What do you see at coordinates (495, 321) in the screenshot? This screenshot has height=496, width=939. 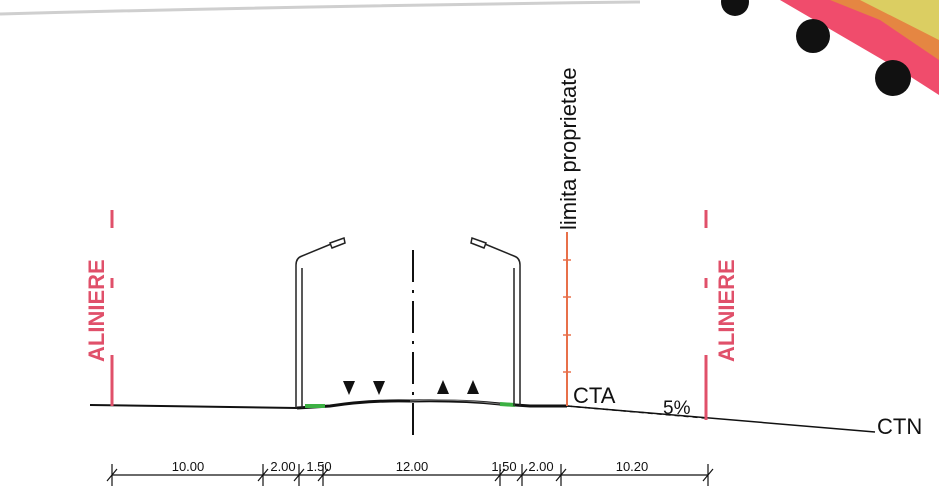 I see `street-lamp-right-icon` at bounding box center [495, 321].